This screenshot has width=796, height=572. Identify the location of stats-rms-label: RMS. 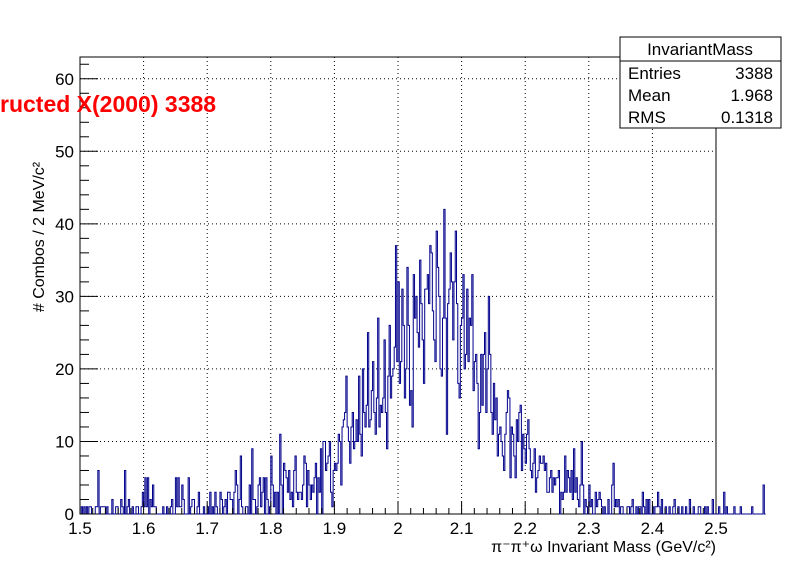
(647, 117).